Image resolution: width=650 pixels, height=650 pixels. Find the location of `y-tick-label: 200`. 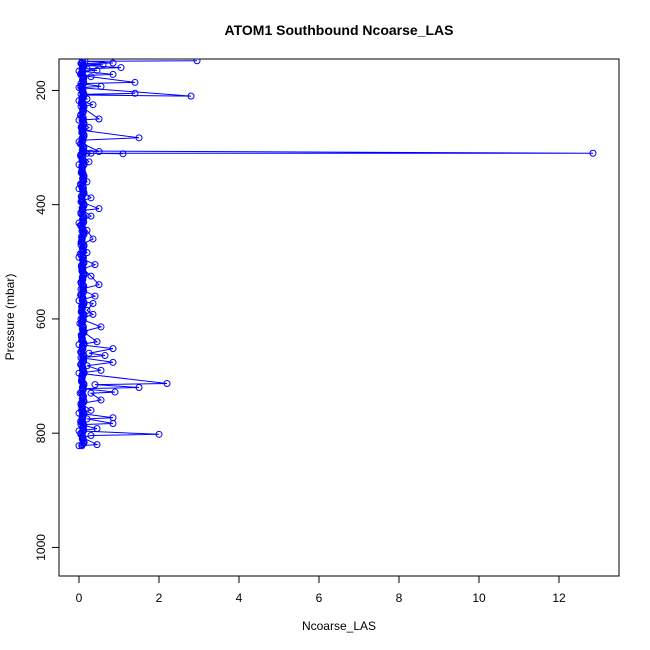

y-tick-label: 200 is located at coordinates (41, 90).